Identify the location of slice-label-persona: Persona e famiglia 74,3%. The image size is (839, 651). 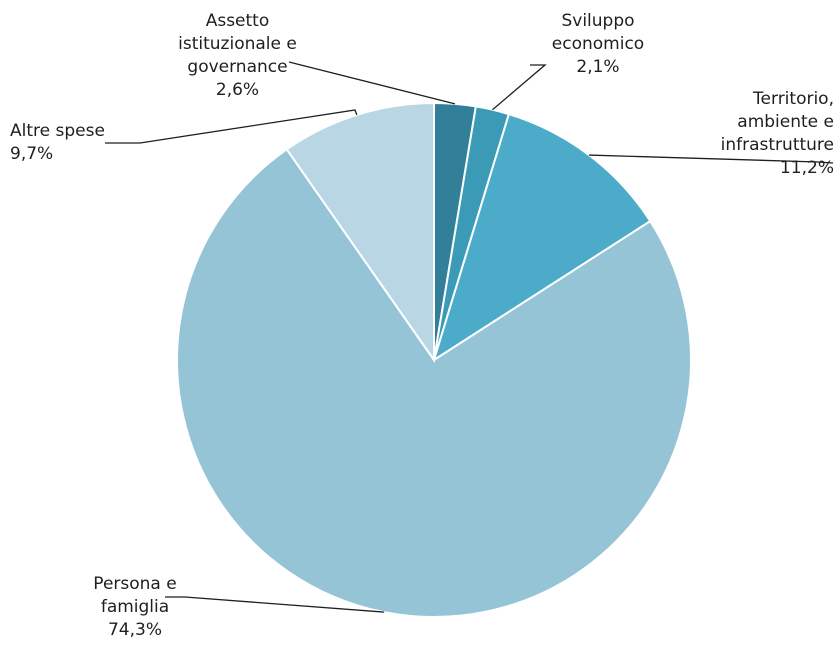
(135, 607).